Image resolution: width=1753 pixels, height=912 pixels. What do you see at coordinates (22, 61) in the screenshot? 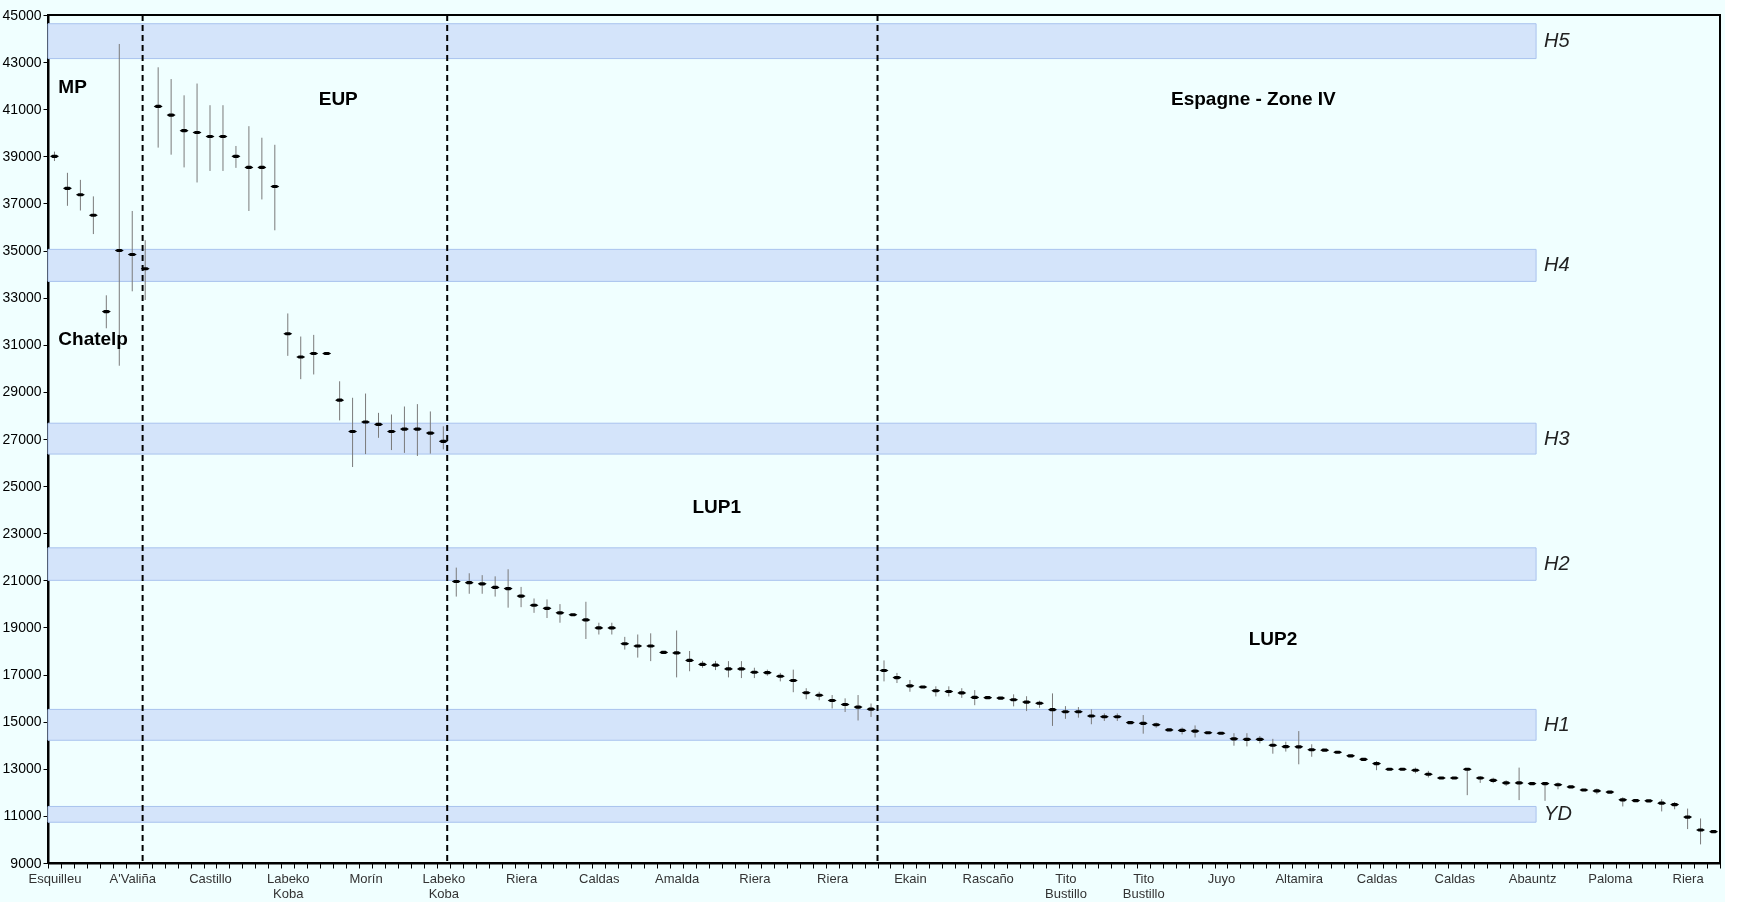
I see `y-tick-label: 43000` at bounding box center [22, 61].